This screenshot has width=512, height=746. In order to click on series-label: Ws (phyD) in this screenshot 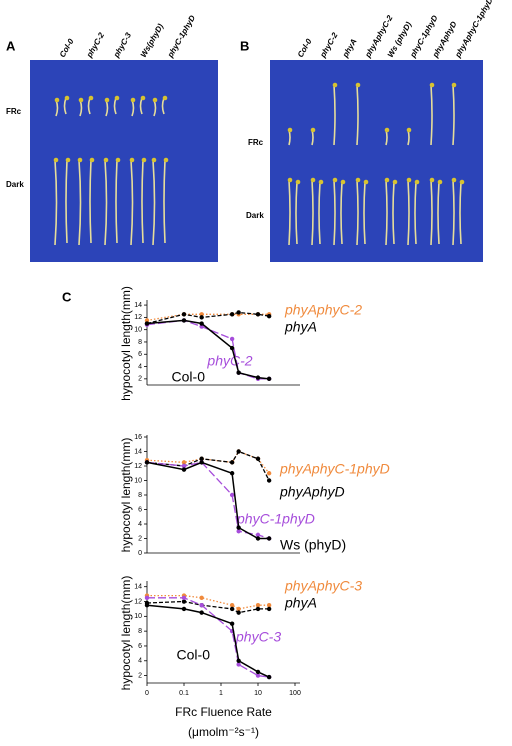, I will do `click(313, 545)`.